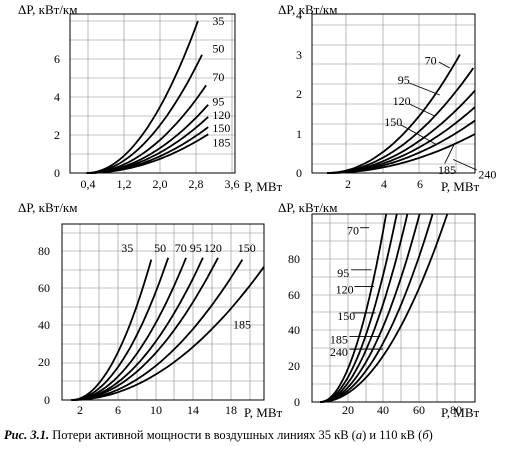 This screenshot has height=450, width=511. Describe the element at coordinates (57, 135) in the screenshot. I see `y-tick-label: 2` at that location.